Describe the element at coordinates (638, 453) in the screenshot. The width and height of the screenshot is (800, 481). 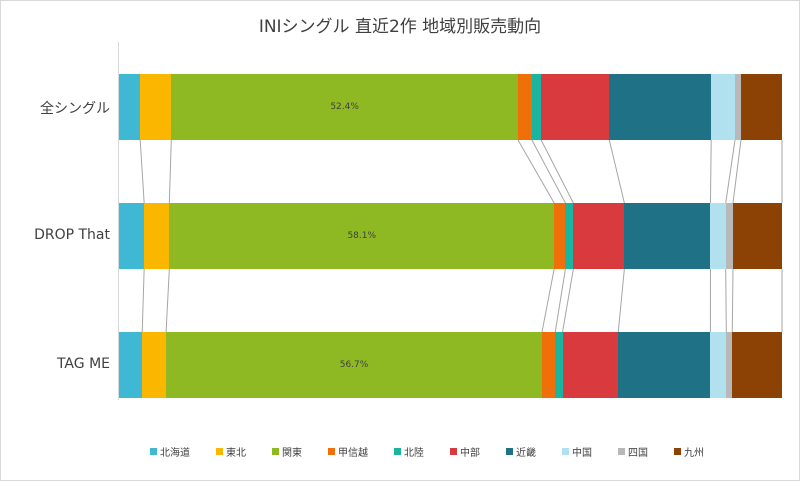
I see `legend-label: 四国` at that location.